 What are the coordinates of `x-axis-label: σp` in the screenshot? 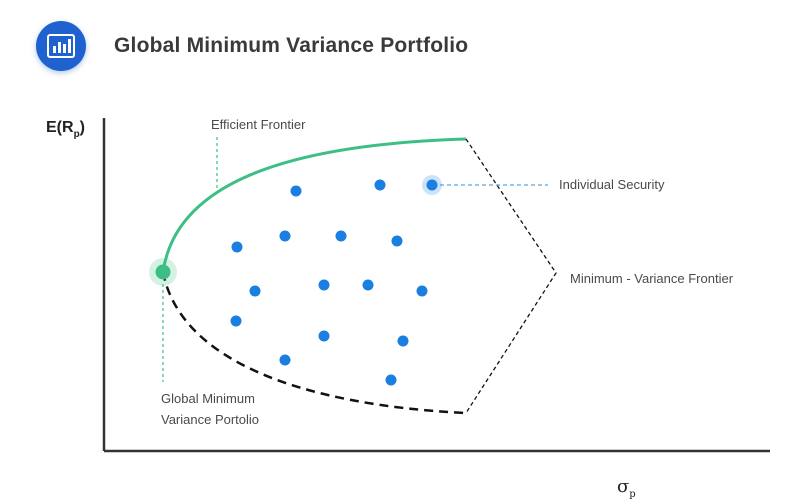 It's located at (626, 488).